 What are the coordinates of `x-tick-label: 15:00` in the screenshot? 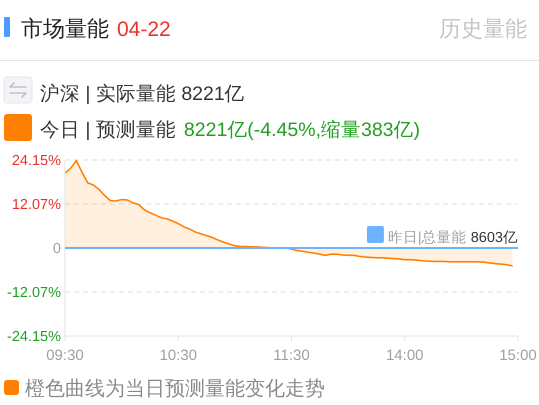 It's located at (518, 355).